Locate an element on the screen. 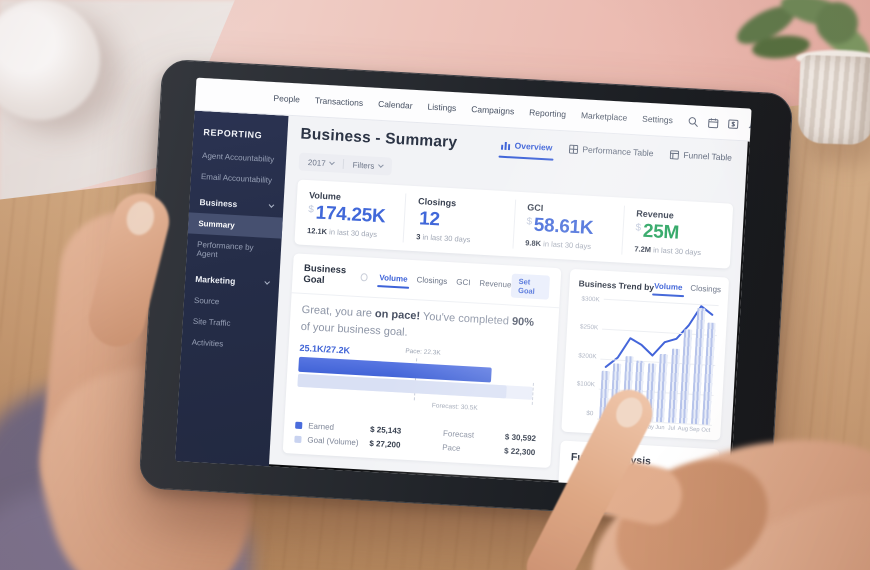  sidebar-item-label: Business is located at coordinates (218, 203).